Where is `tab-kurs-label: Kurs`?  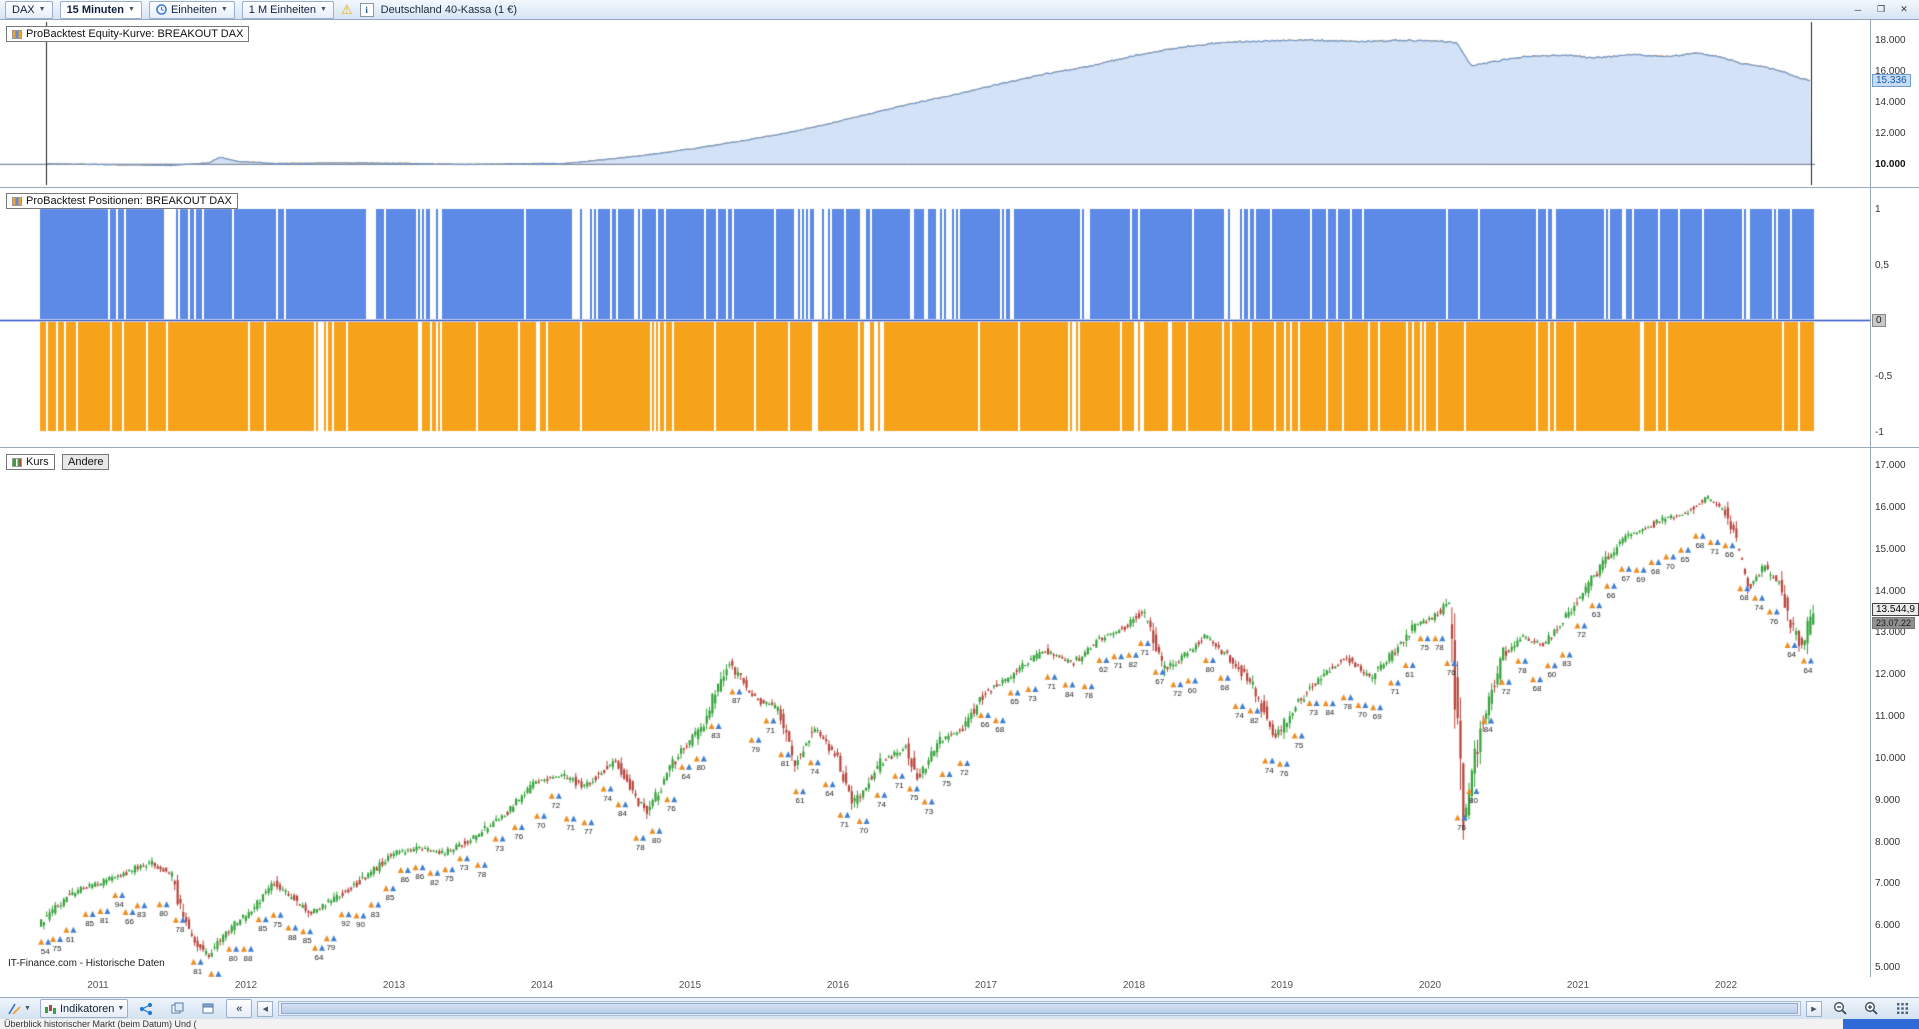 tab-kurs-label: Kurs is located at coordinates (37, 462).